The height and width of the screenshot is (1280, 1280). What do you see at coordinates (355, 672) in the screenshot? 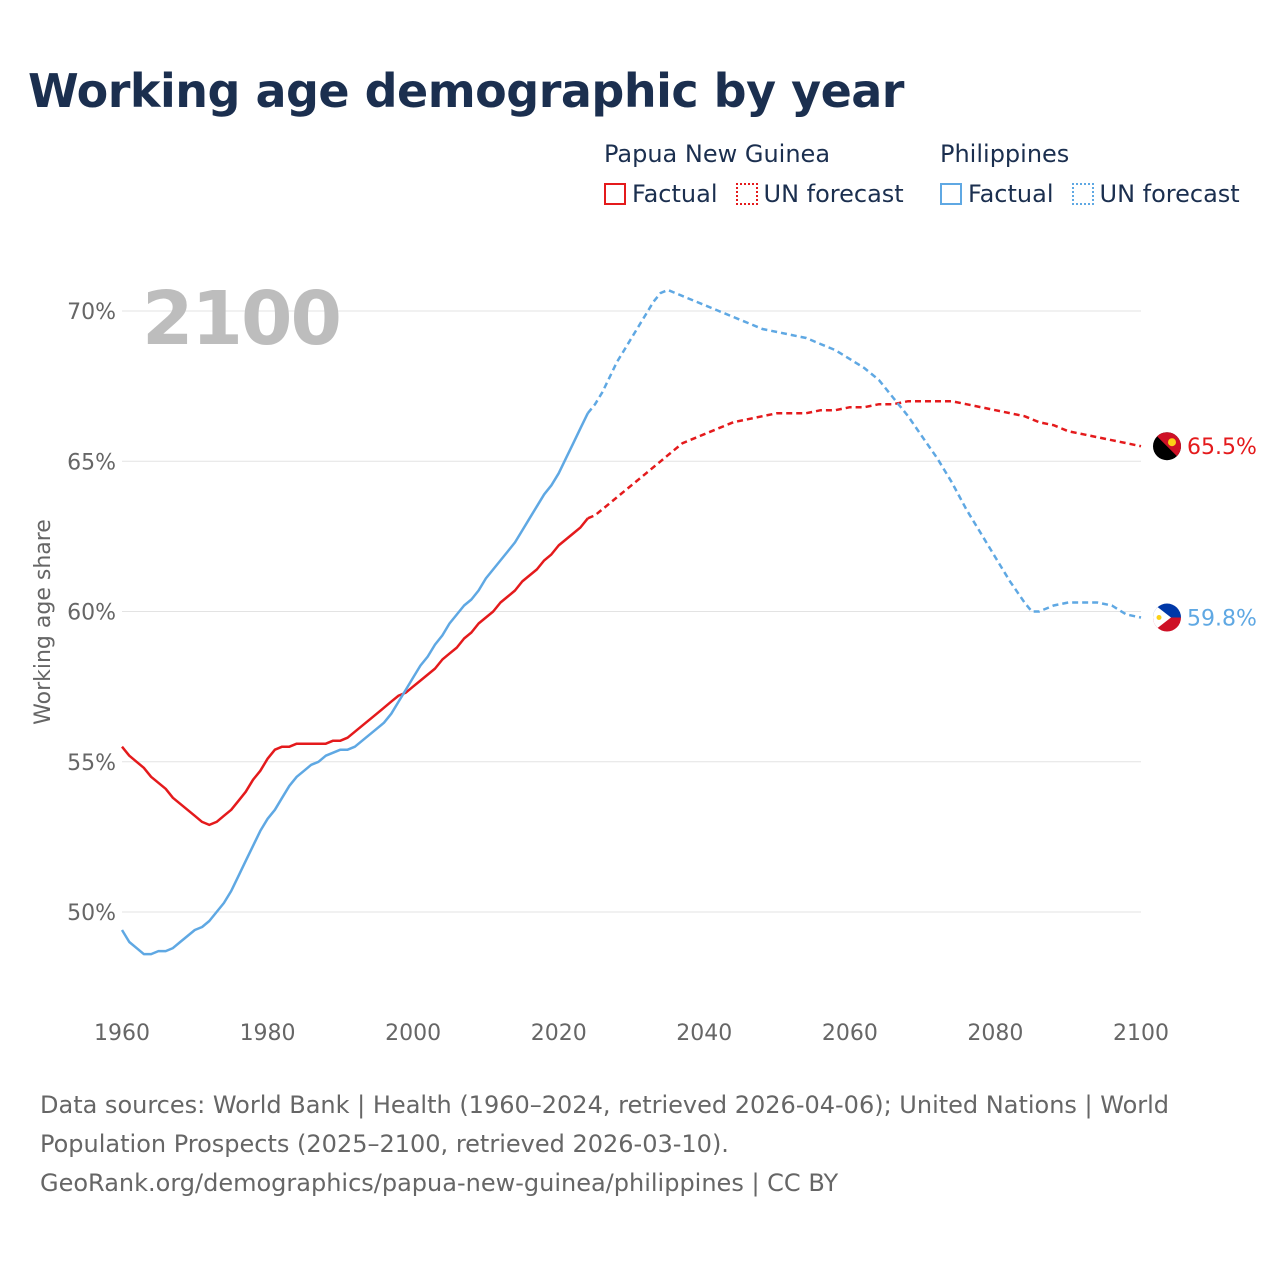
I see `series-line-png-factual` at bounding box center [355, 672].